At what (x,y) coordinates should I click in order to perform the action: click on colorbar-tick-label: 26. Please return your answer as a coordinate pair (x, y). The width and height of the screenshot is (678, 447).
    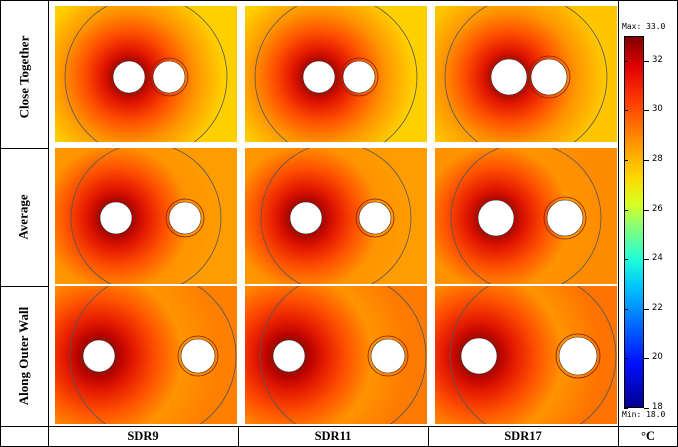
    Looking at the image, I should click on (657, 209).